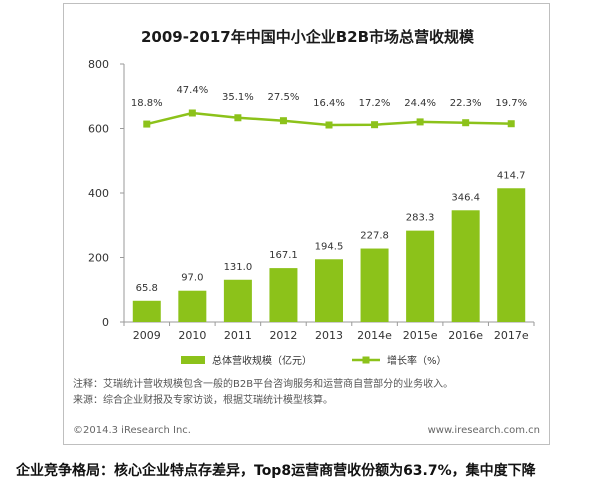 The height and width of the screenshot is (487, 590). Describe the element at coordinates (511, 335) in the screenshot. I see `x-tick-label: 2017e` at that location.